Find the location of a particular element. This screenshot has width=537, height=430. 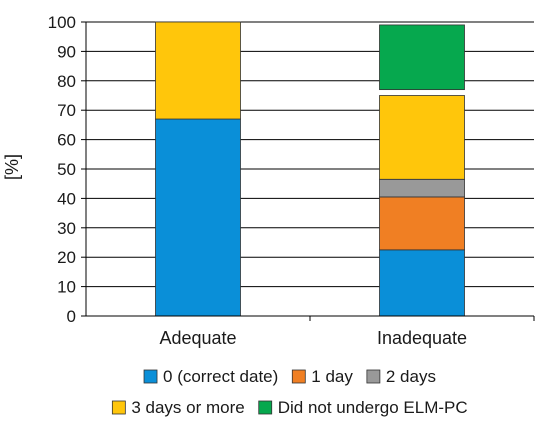

x-tick-label: Adequate is located at coordinates (197, 338).